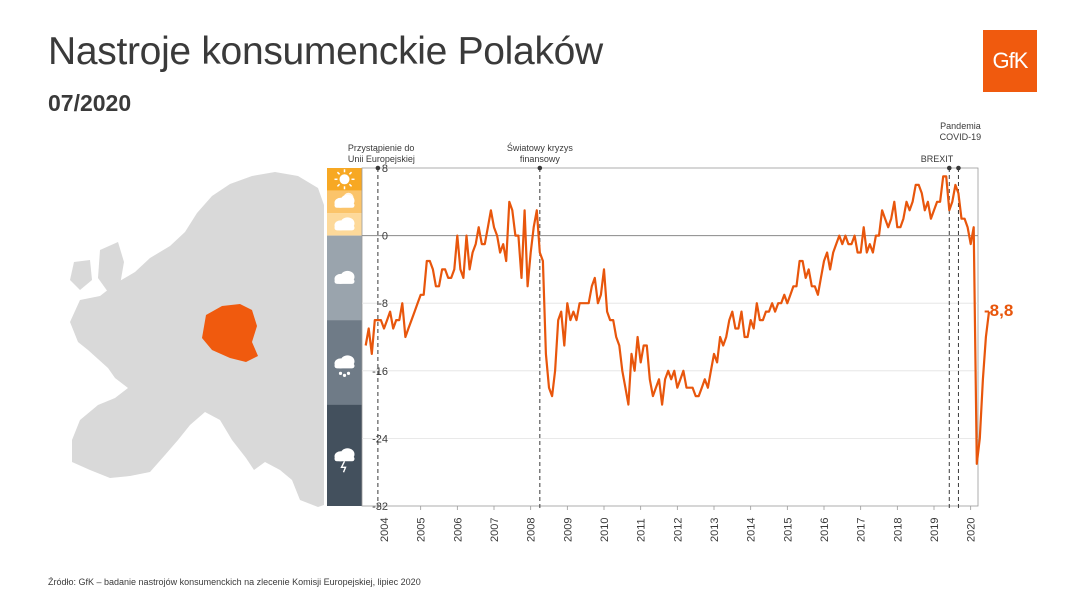 This screenshot has width=1070, height=612. What do you see at coordinates (935, 530) in the screenshot?
I see `x-tick-label: 2019` at bounding box center [935, 530].